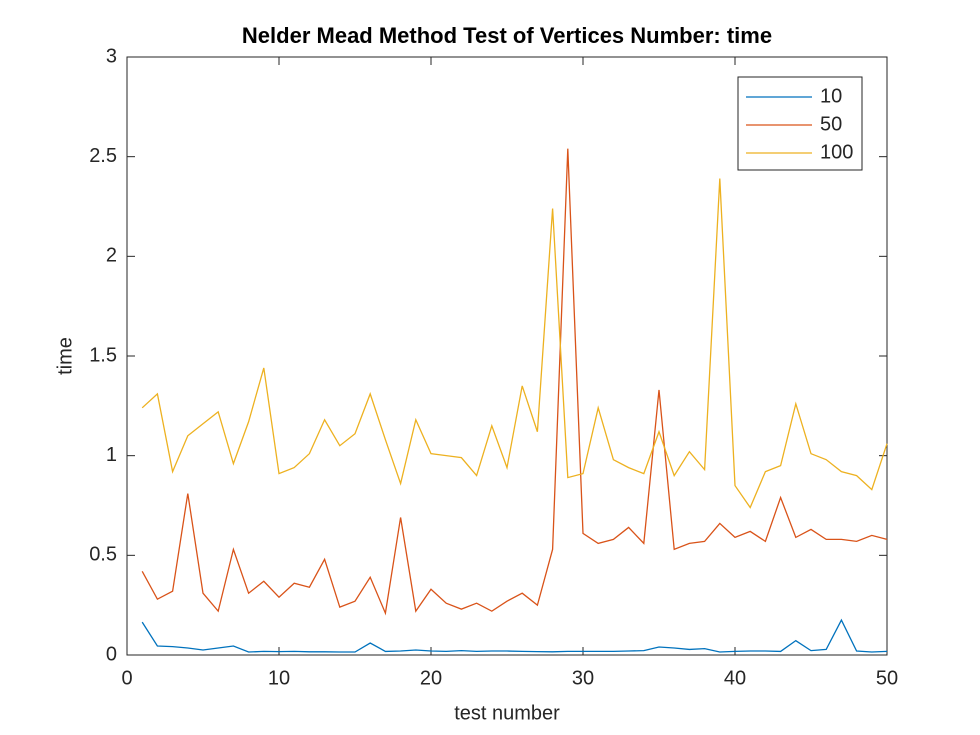 The width and height of the screenshot is (980, 735). What do you see at coordinates (279, 678) in the screenshot?
I see `x-tick-label: 10` at bounding box center [279, 678].